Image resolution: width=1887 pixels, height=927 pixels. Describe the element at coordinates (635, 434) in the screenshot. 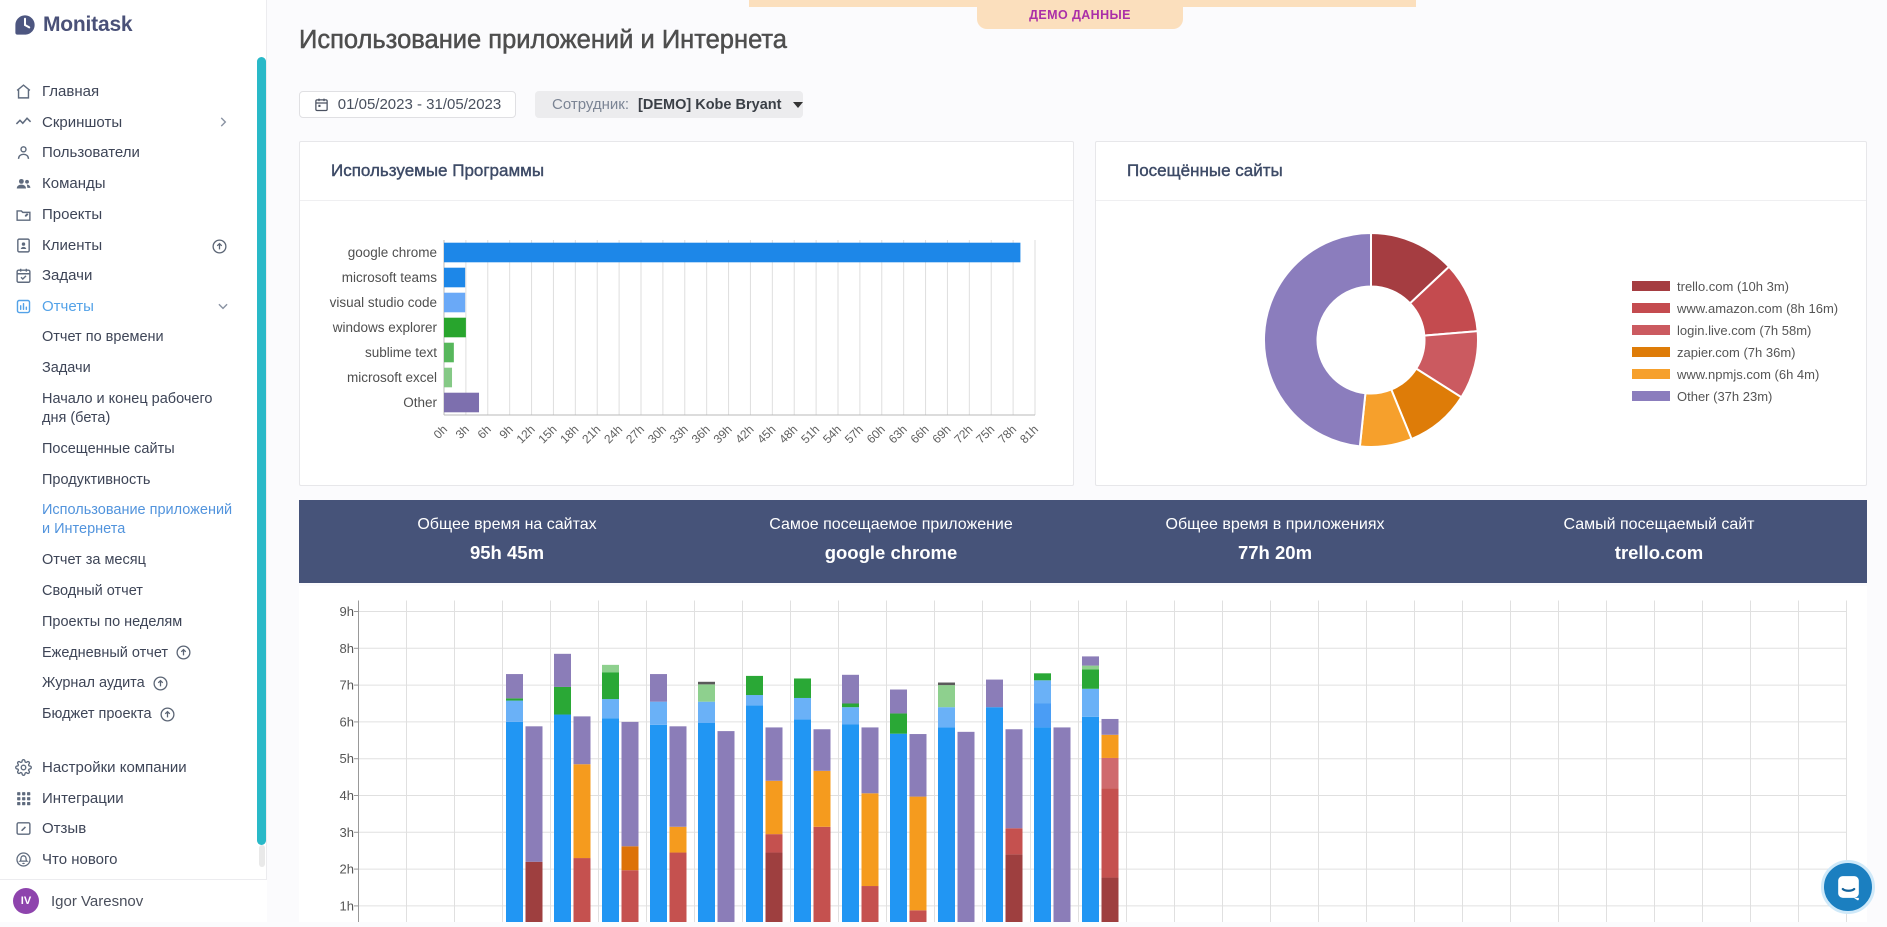

I see `svg-text: 27h` at that location.